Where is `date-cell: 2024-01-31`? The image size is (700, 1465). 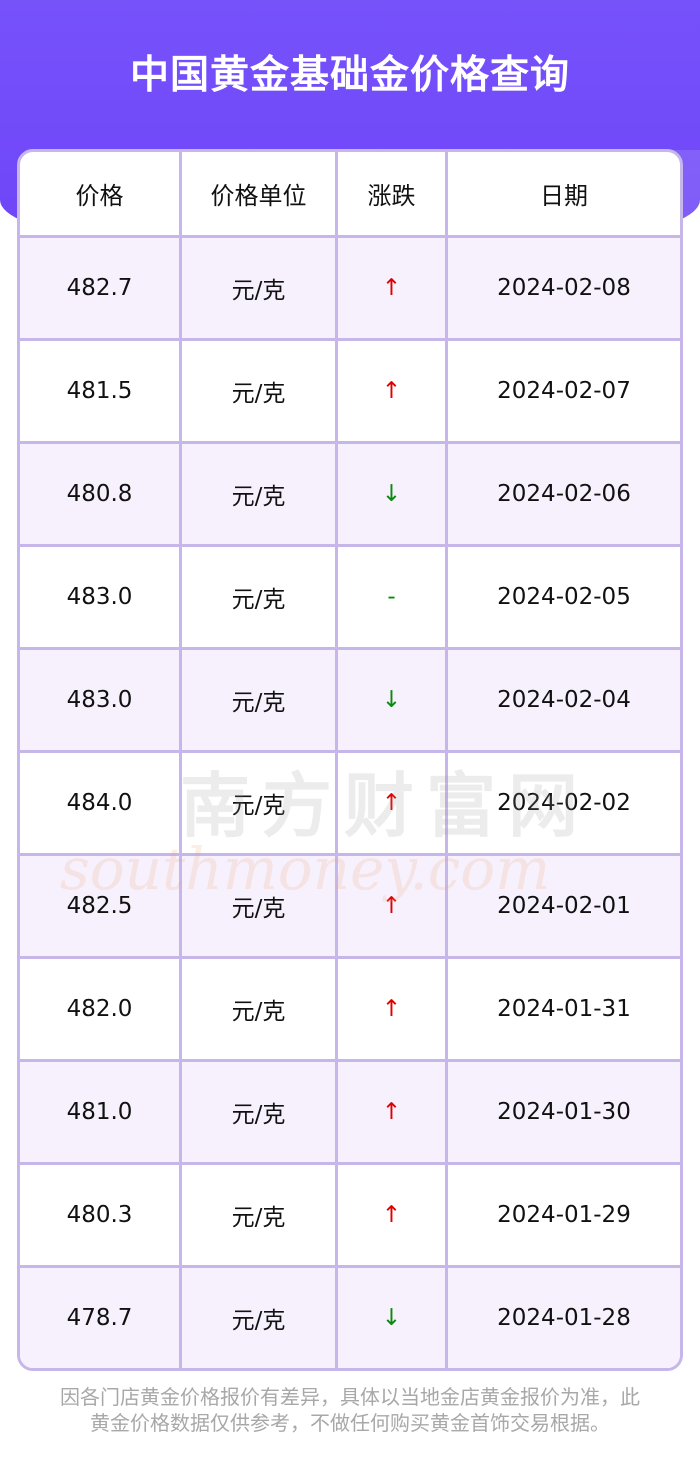 date-cell: 2024-01-31 is located at coordinates (562, 1009).